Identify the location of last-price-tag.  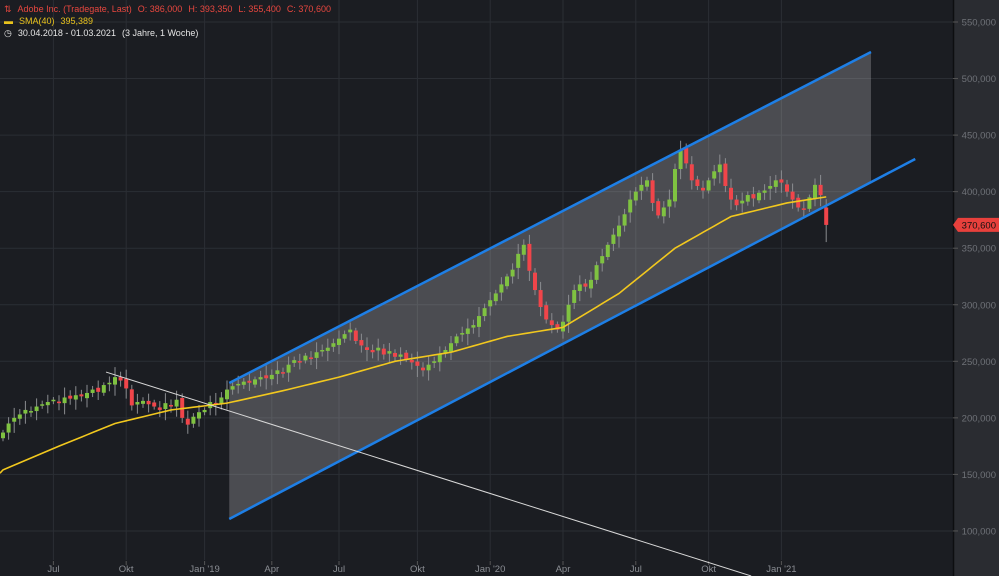
(976, 224).